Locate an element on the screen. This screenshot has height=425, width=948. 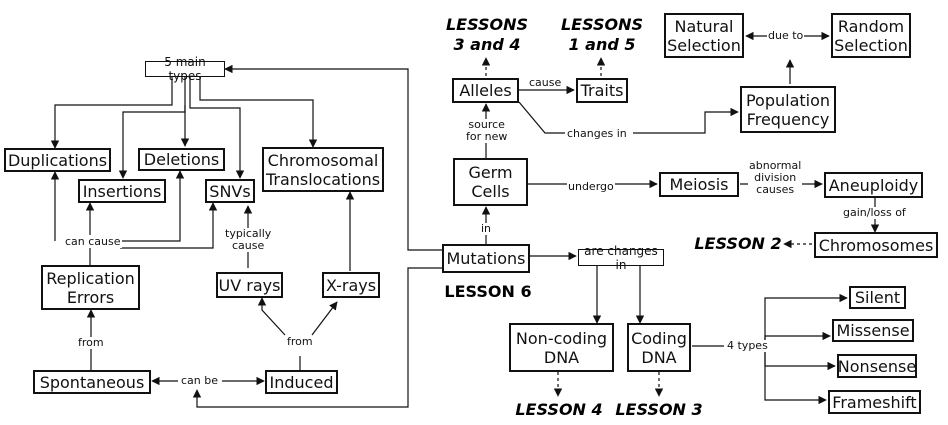
node-missense: Missense is located at coordinates (873, 330).